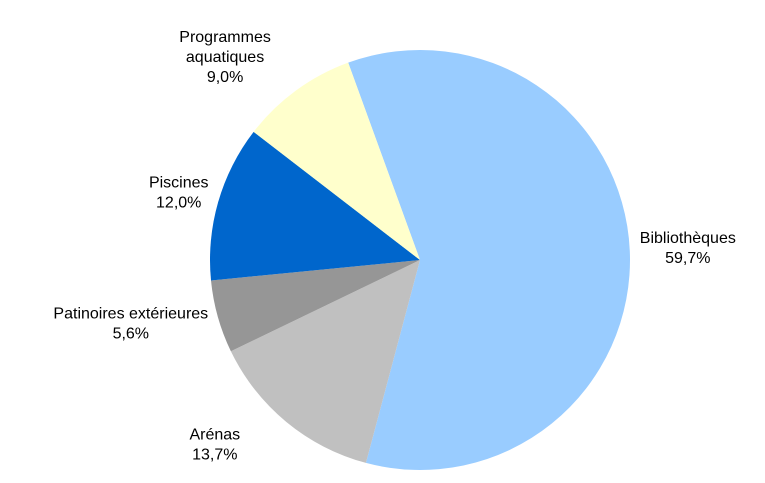 This screenshot has width=765, height=483. I want to click on value-label: 5,6%, so click(131, 334).